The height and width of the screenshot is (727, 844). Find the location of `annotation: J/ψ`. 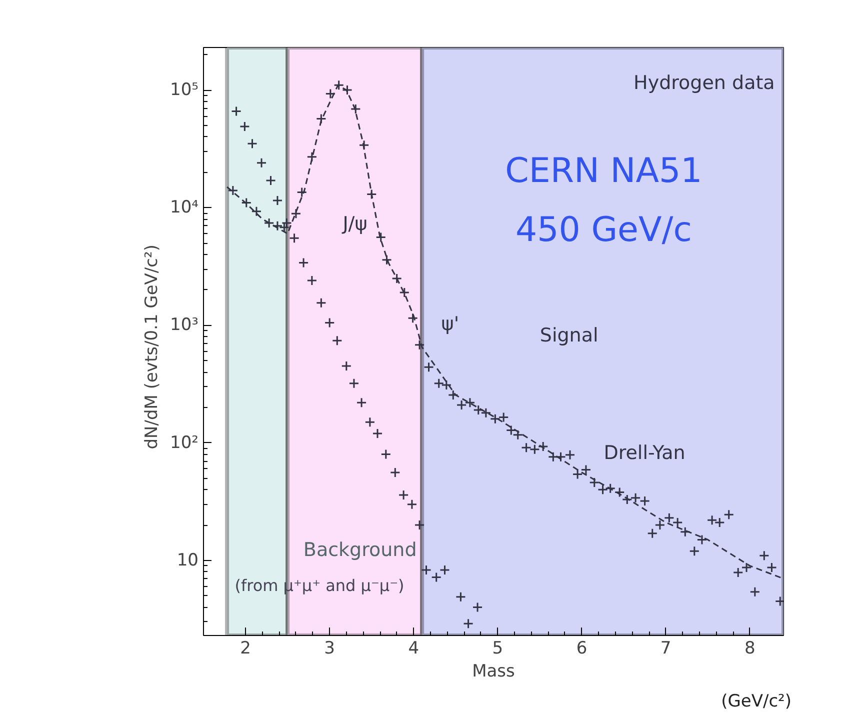

annotation: J/ψ is located at coordinates (355, 223).